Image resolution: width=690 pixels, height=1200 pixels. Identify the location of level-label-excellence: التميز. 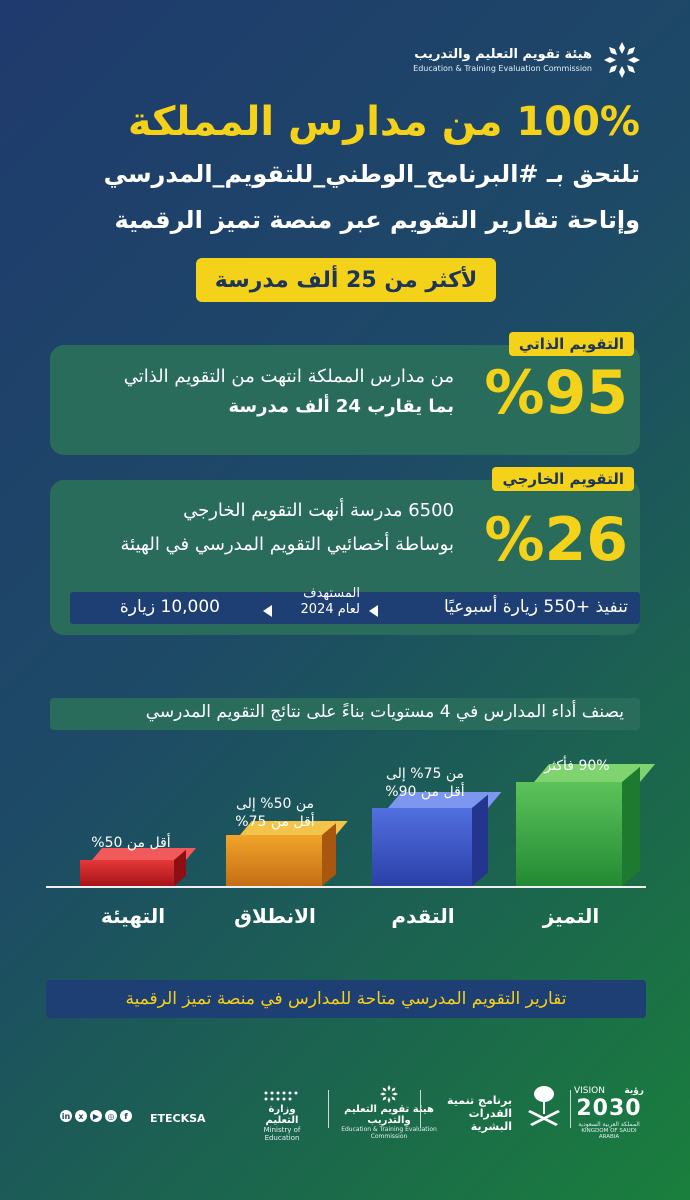
(571, 916).